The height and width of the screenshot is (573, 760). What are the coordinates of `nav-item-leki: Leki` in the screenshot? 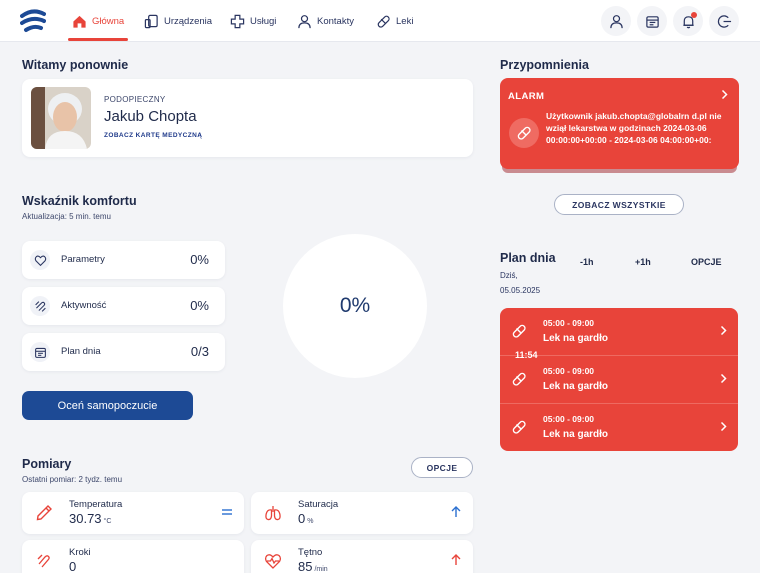 It's located at (394, 21).